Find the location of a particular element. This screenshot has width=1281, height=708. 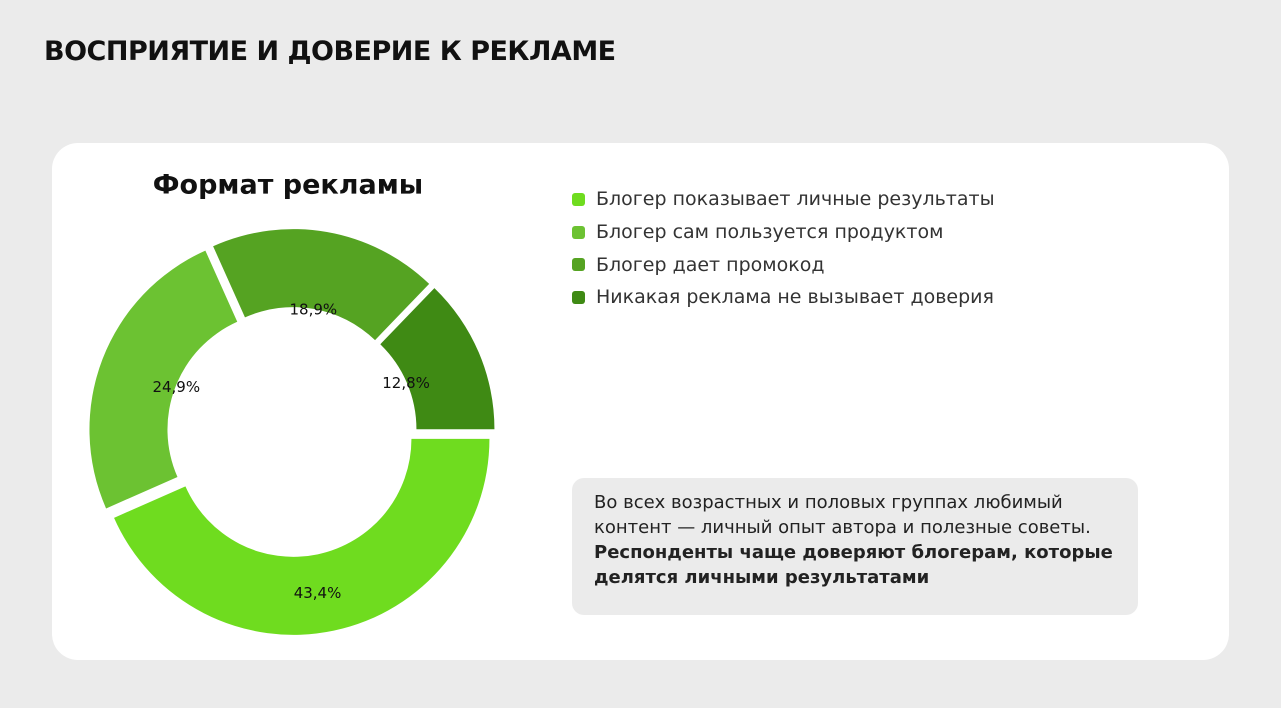

legend-item: Никакая реклама не вызывает доверия is located at coordinates (783, 297).